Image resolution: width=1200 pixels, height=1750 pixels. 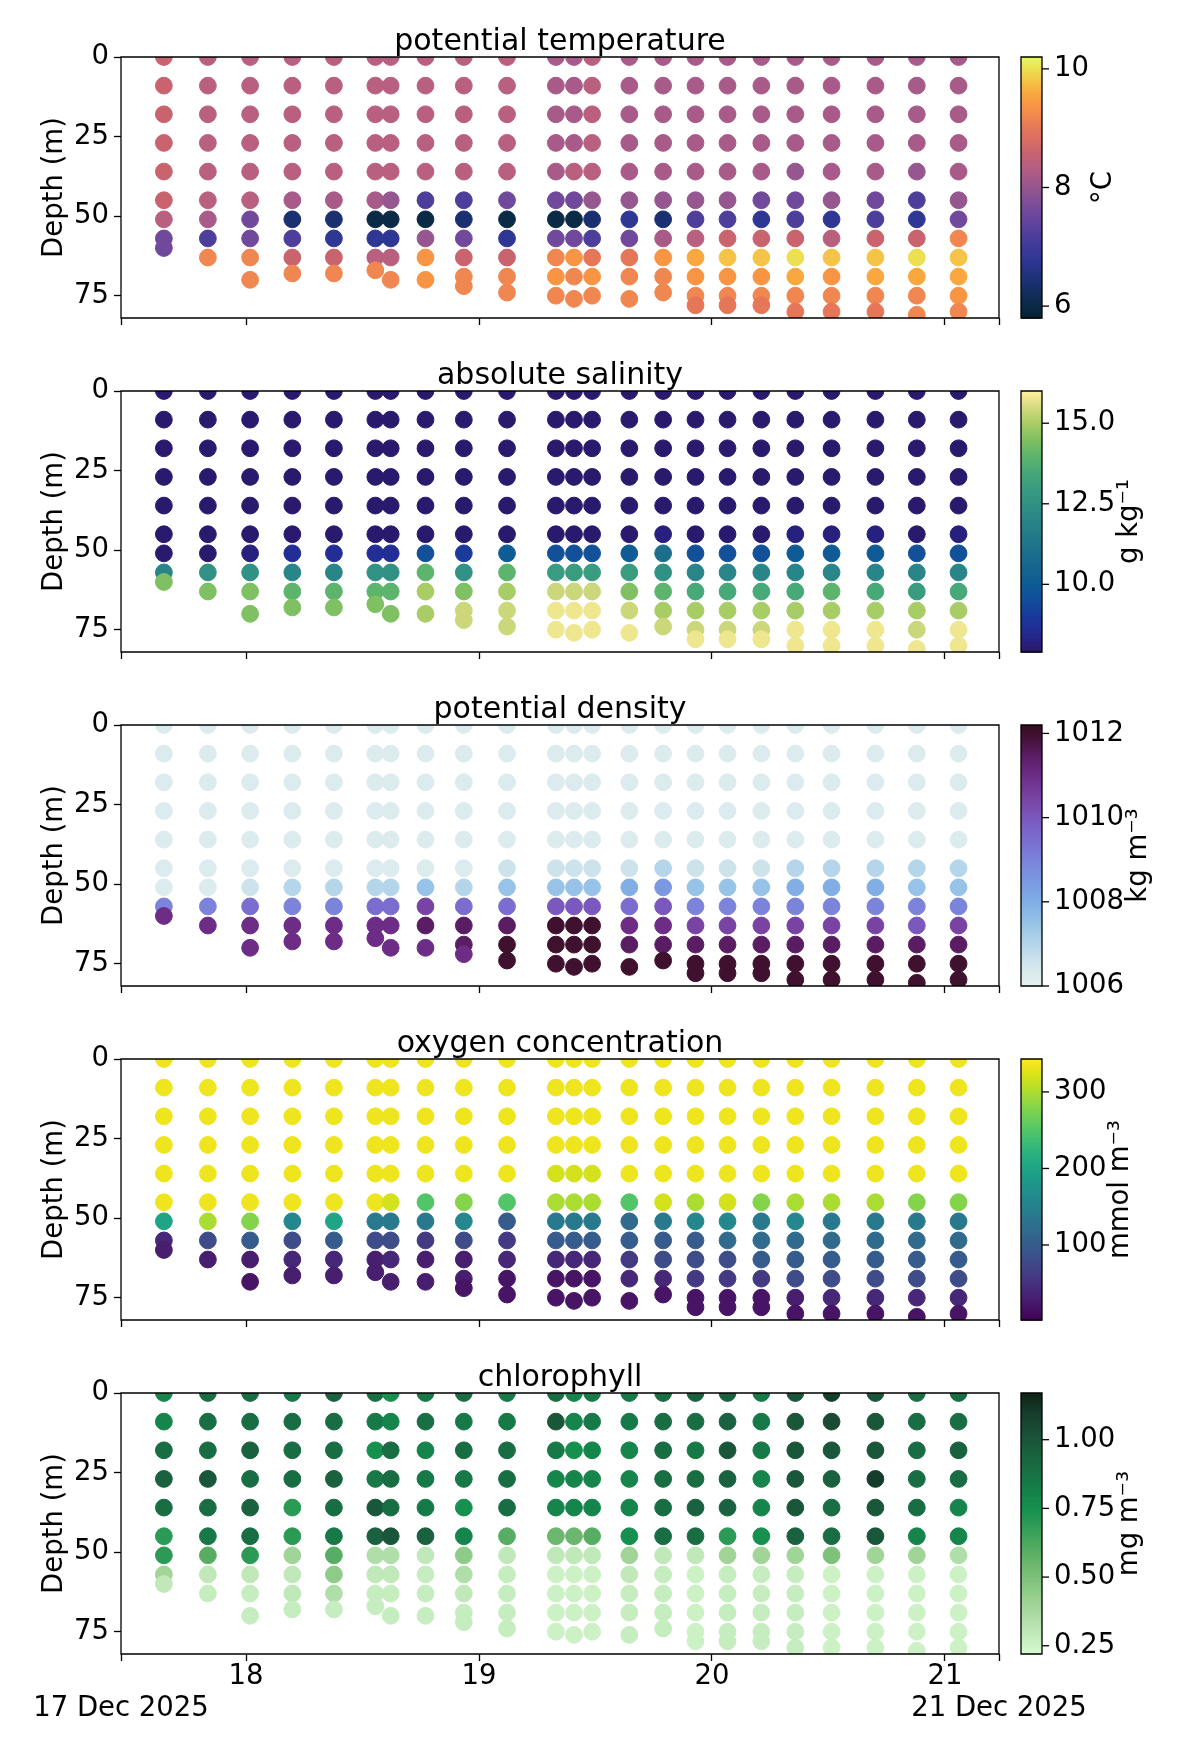 What do you see at coordinates (1085, 1642) in the screenshot?
I see `color-bar-label: 0.25` at bounding box center [1085, 1642].